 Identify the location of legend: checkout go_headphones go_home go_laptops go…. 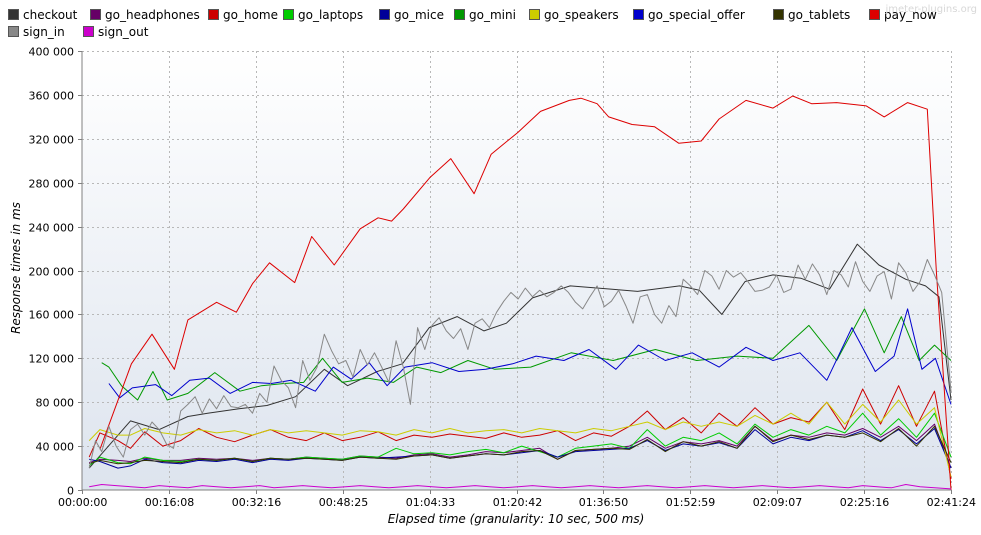
(472, 23).